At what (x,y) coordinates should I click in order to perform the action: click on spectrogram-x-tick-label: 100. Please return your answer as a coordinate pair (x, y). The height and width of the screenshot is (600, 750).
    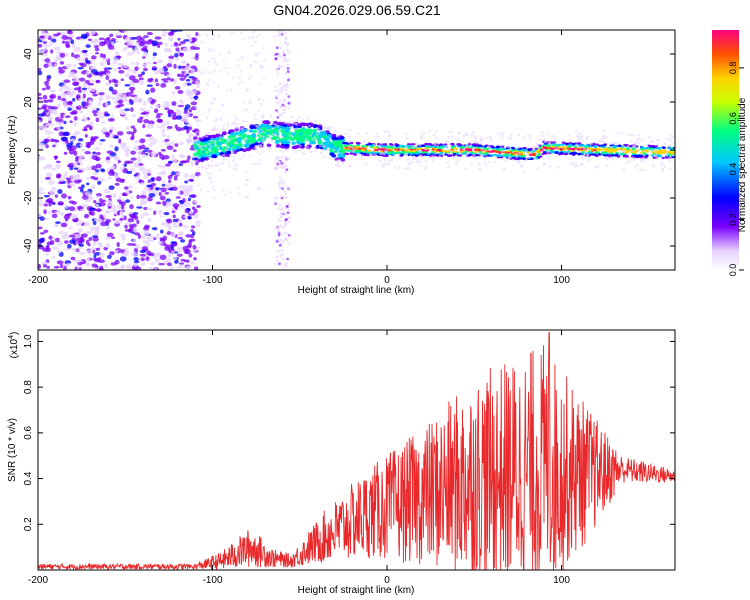
    Looking at the image, I should click on (561, 280).